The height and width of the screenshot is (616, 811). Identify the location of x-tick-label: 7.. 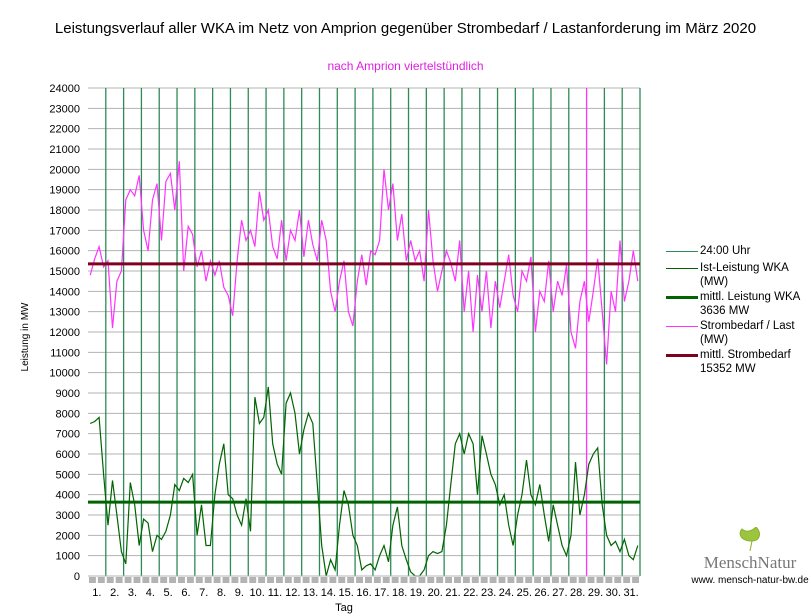
(203, 593).